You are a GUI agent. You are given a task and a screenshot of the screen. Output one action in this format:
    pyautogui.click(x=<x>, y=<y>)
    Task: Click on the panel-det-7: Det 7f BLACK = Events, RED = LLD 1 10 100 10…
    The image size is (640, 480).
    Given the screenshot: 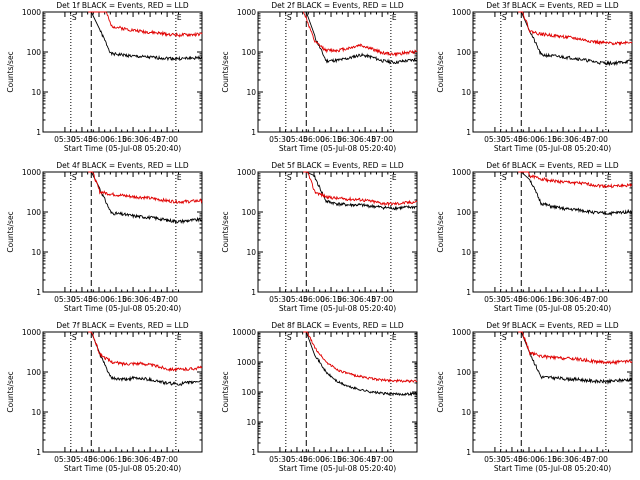 What is the action you would take?
    pyautogui.click(x=104, y=397)
    